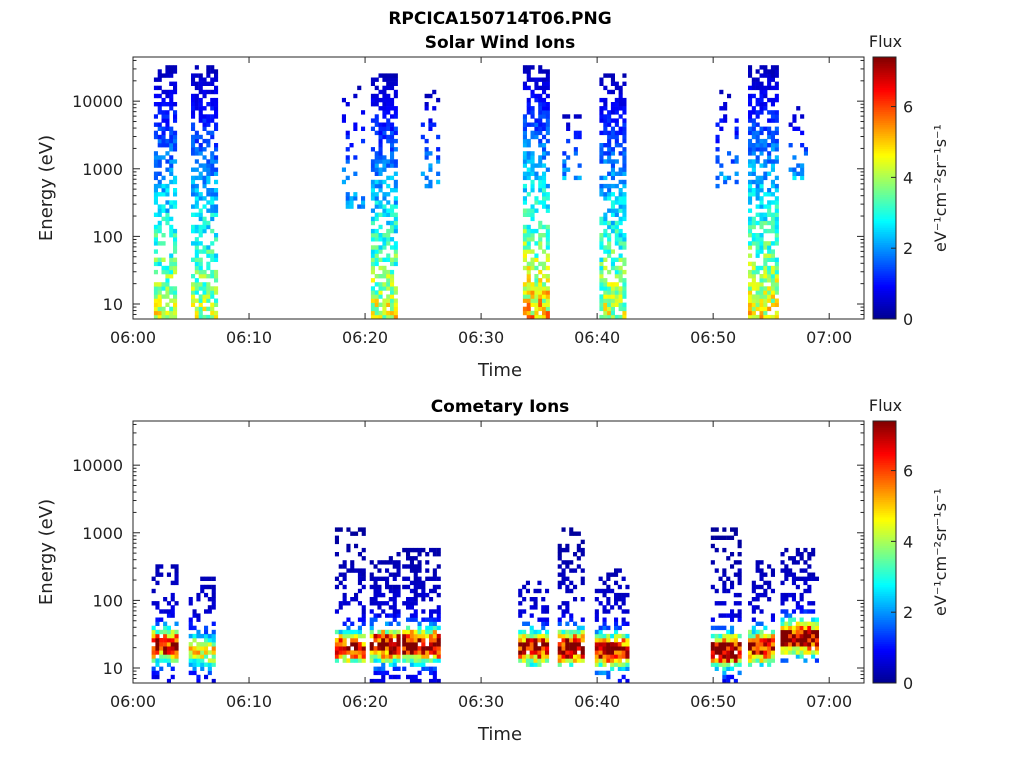 The image size is (1024, 768). What do you see at coordinates (365, 701) in the screenshot?
I see `x-tick-label: 06:20` at bounding box center [365, 701].